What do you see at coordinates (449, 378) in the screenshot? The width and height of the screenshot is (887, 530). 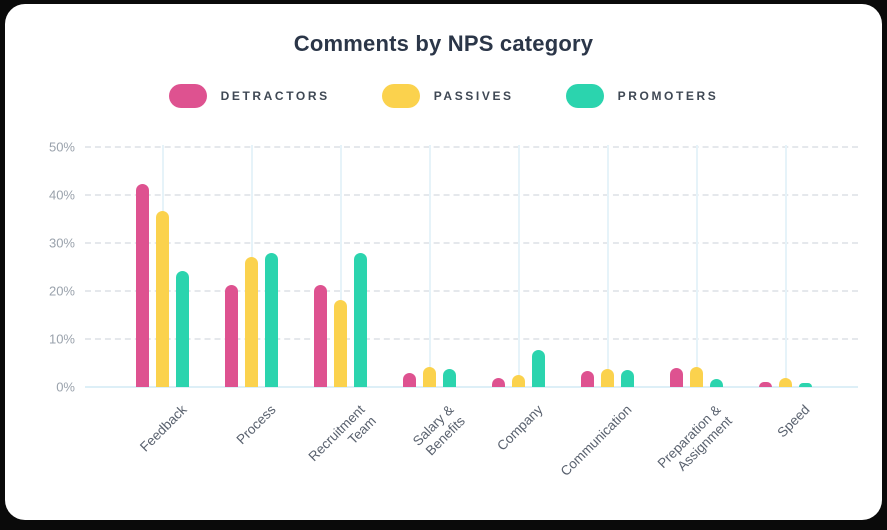 I see `bar-promoters-salary-benefits` at bounding box center [449, 378].